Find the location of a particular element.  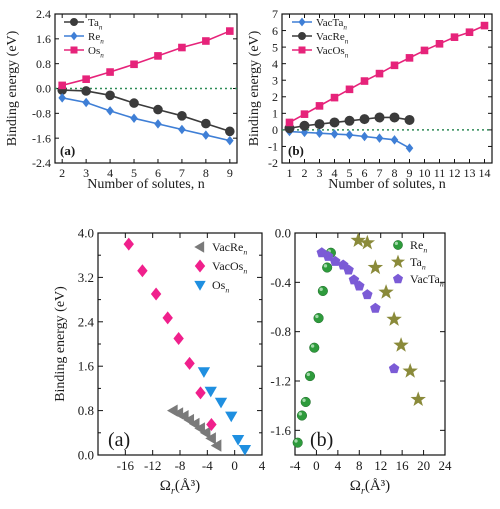

x-tick-label: 24 is located at coordinates (446, 465).